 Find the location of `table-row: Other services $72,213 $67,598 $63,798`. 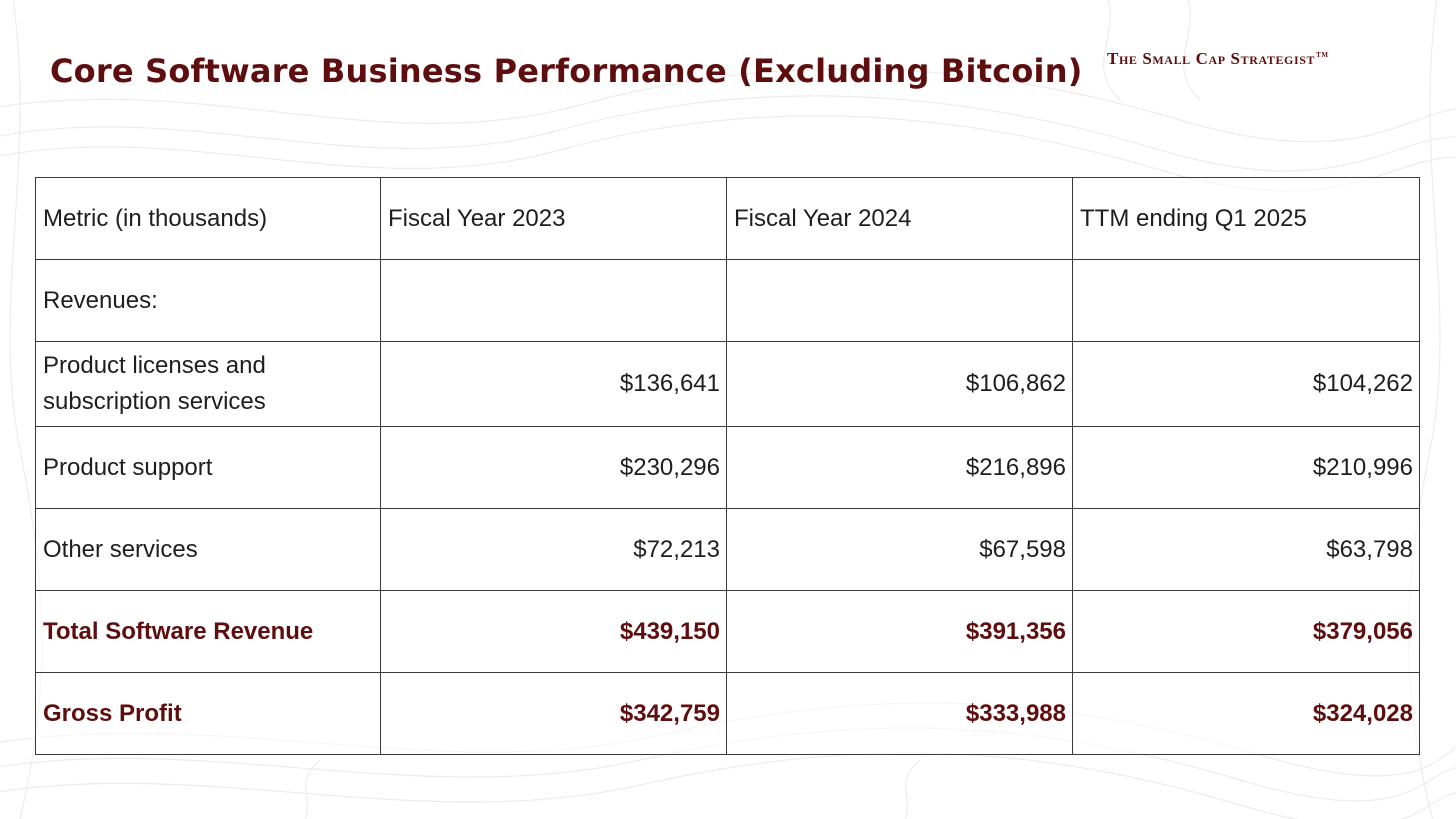

table-row: Other services $72,213 $67,598 $63,798 is located at coordinates (727, 549).